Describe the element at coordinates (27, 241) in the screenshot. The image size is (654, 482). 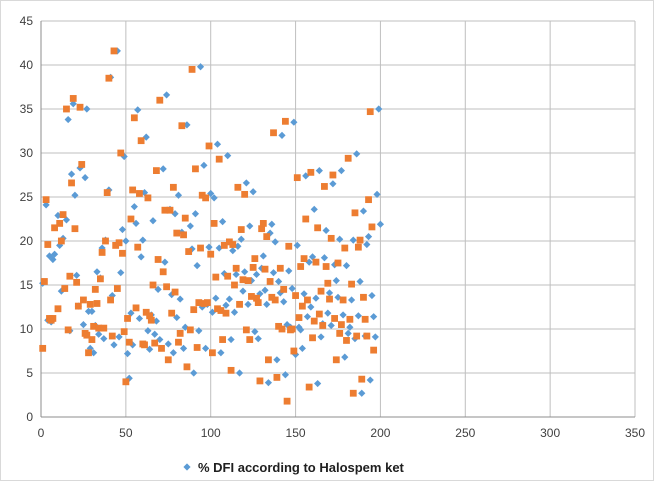
I see `y-tick-label: 20` at that location.